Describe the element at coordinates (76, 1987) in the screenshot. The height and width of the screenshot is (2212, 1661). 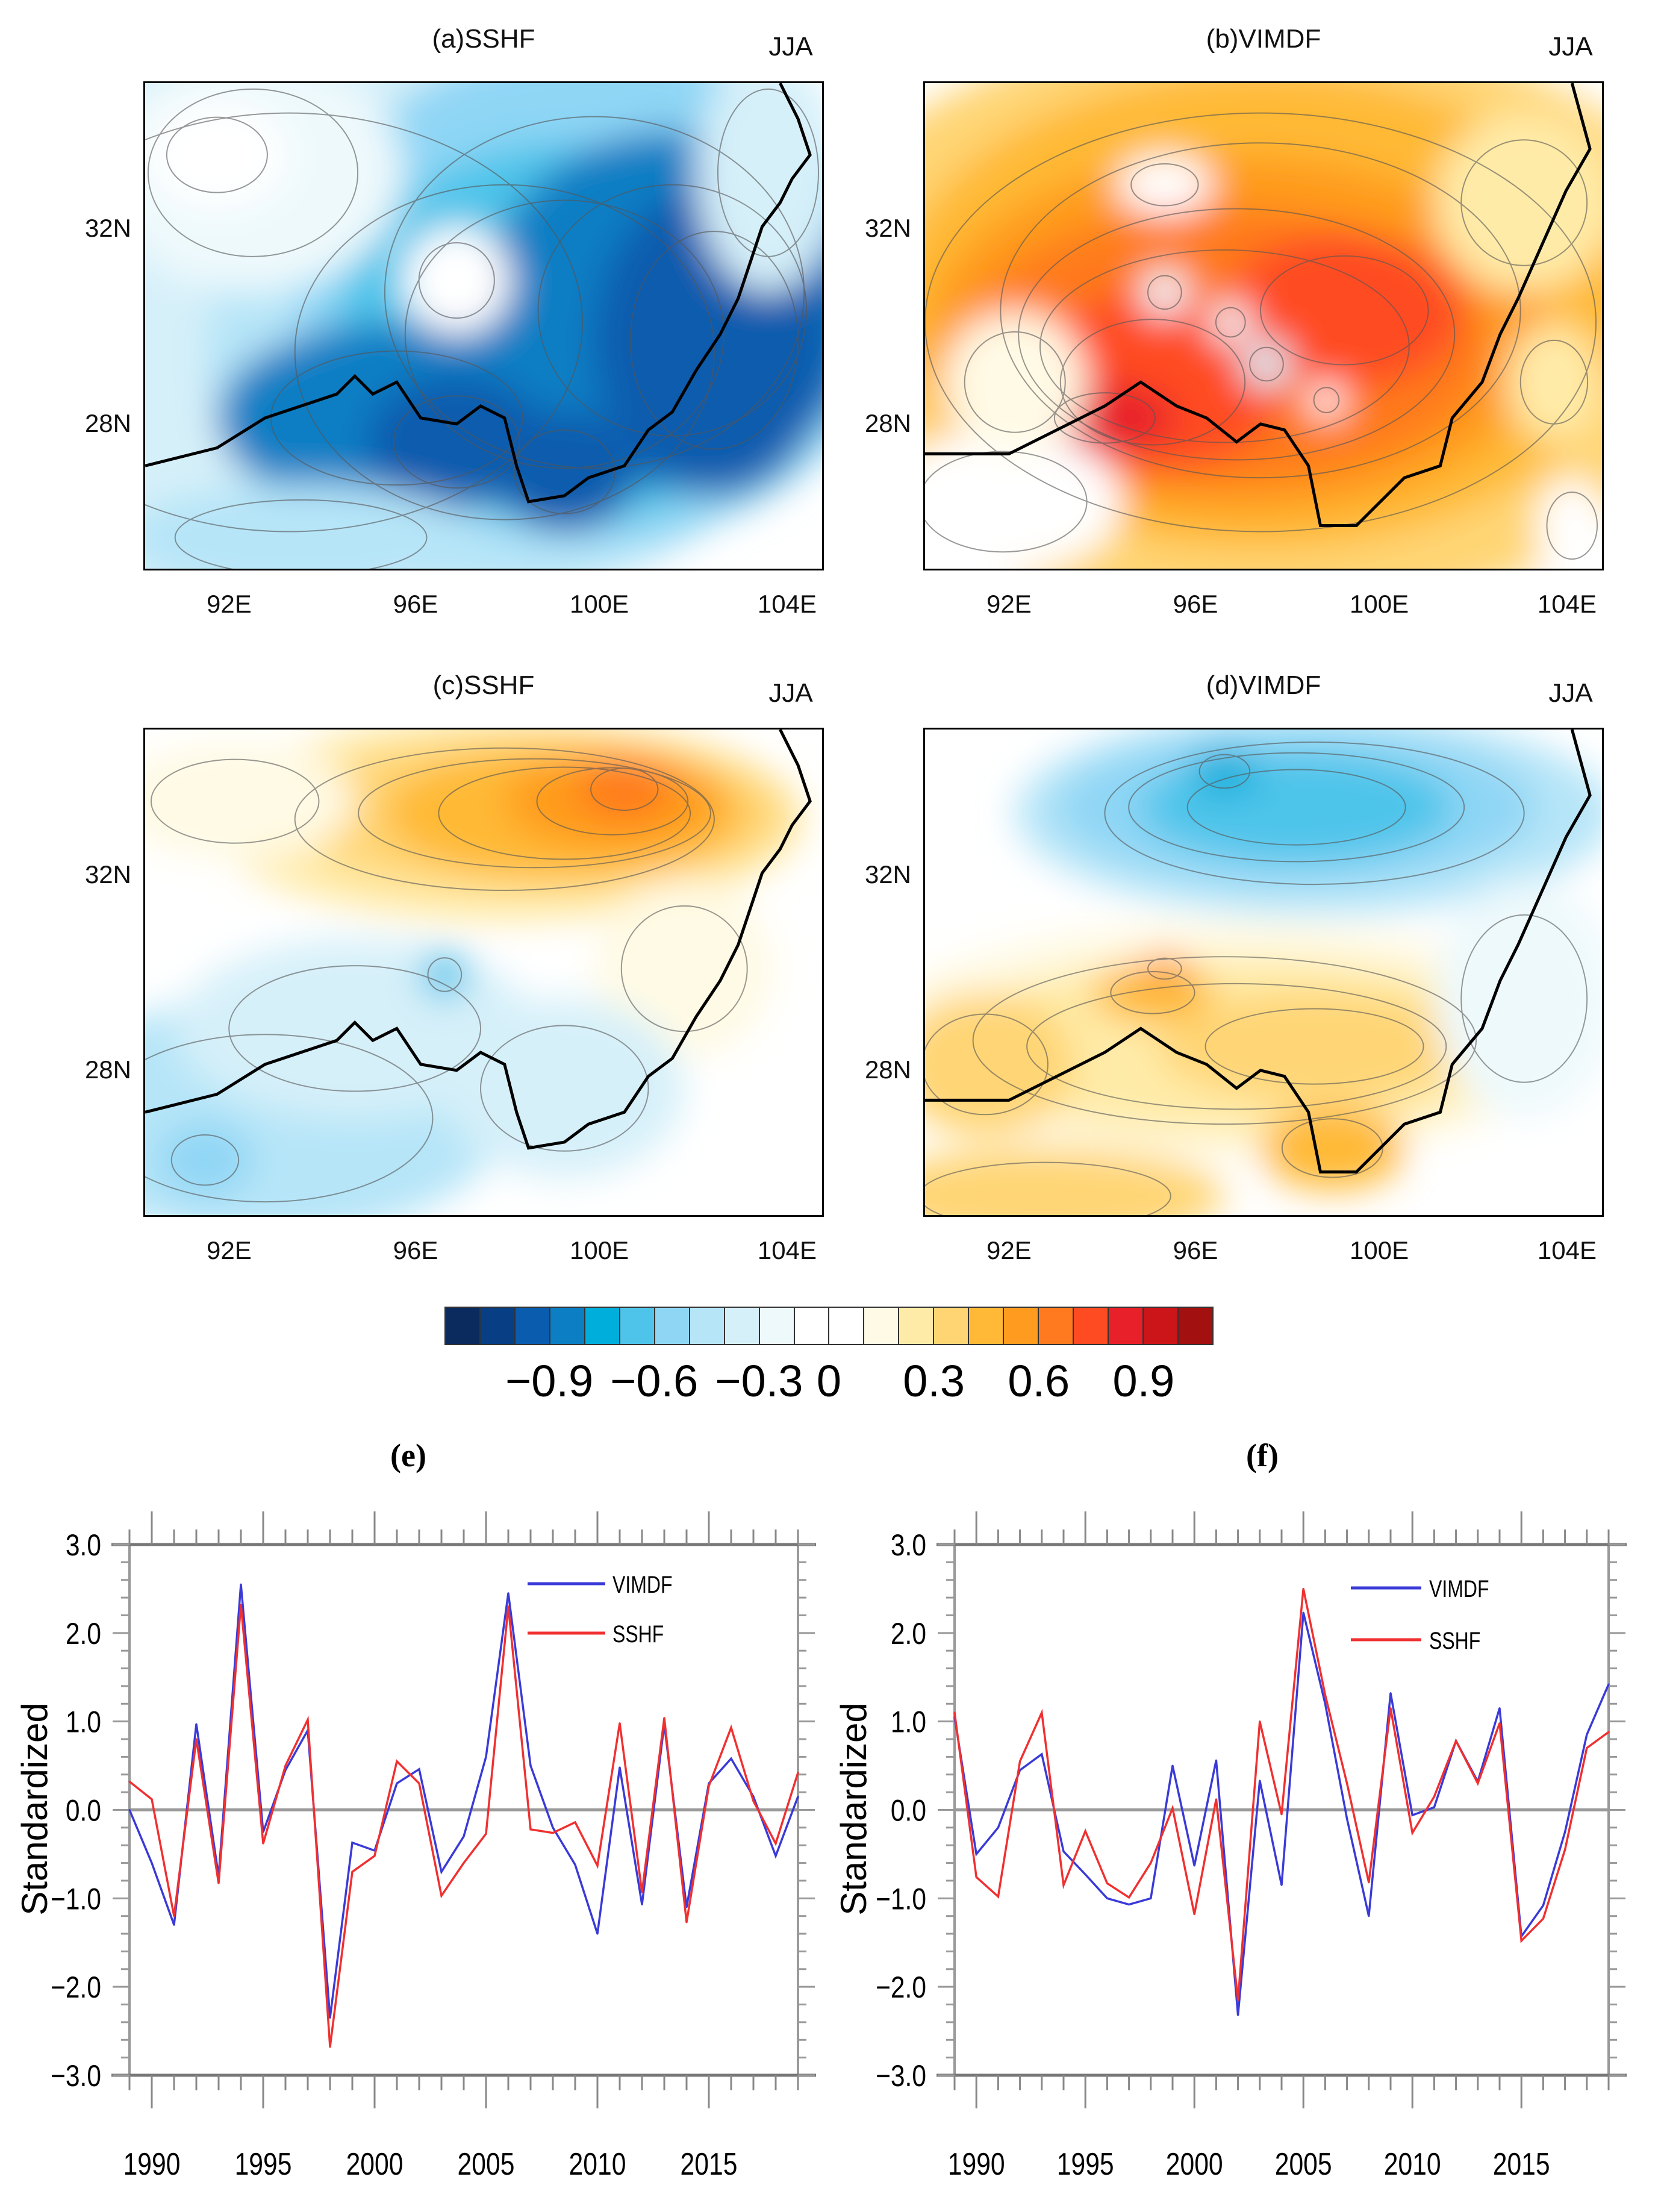
I see `y-tick-label: −2.0` at that location.